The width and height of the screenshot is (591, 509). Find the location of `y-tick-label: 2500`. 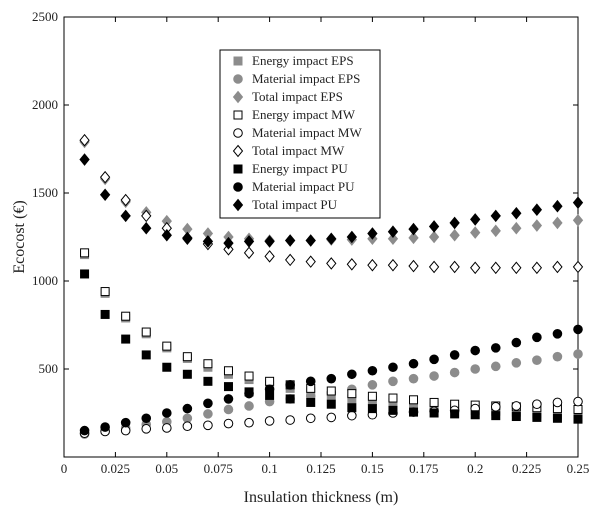

y-tick-label: 2500 is located at coordinates (45, 16).